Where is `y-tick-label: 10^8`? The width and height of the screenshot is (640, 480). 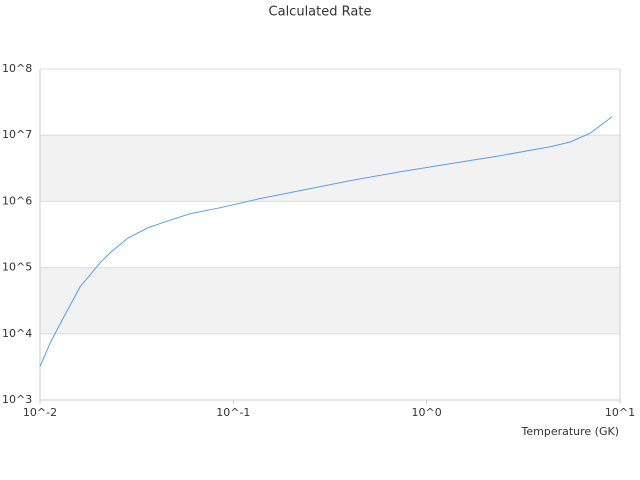 y-tick-label: 10^8 is located at coordinates (17, 68).